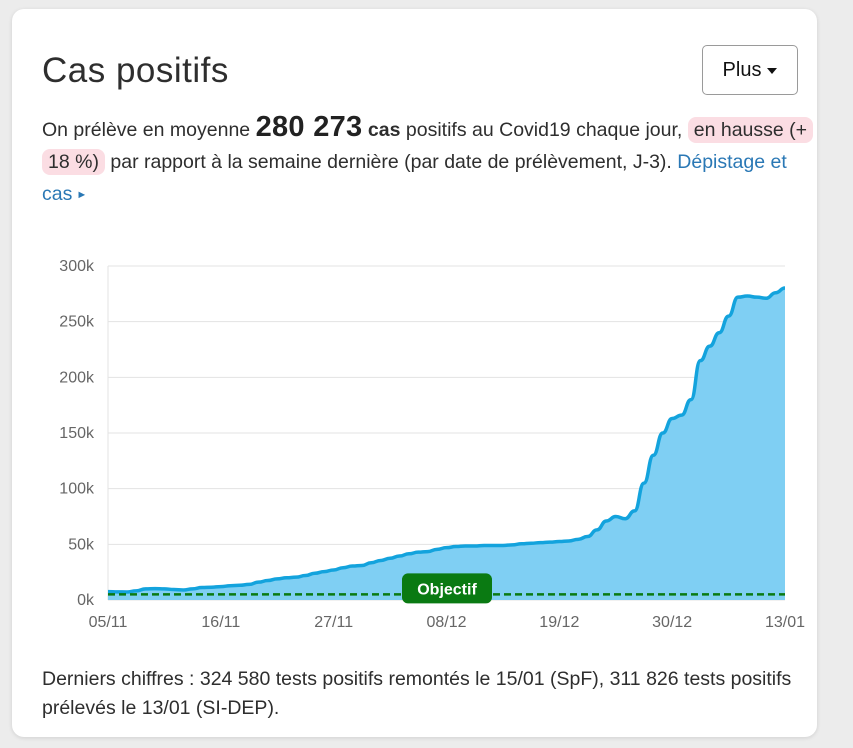  I want to click on plus-dropdown-button: Plus, so click(750, 70).